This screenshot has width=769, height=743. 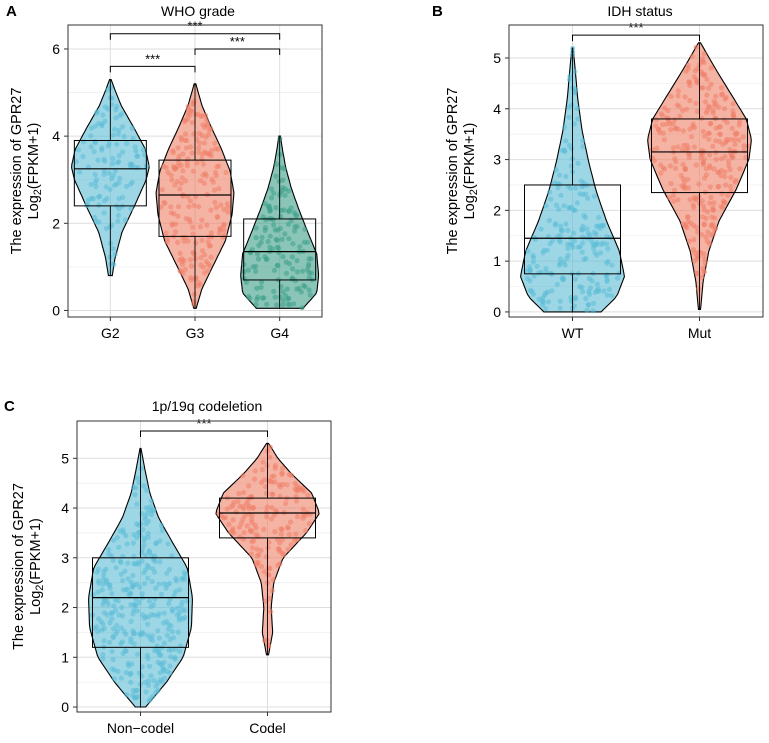 I want to click on chart-title: WHO grade, so click(x=198, y=11).